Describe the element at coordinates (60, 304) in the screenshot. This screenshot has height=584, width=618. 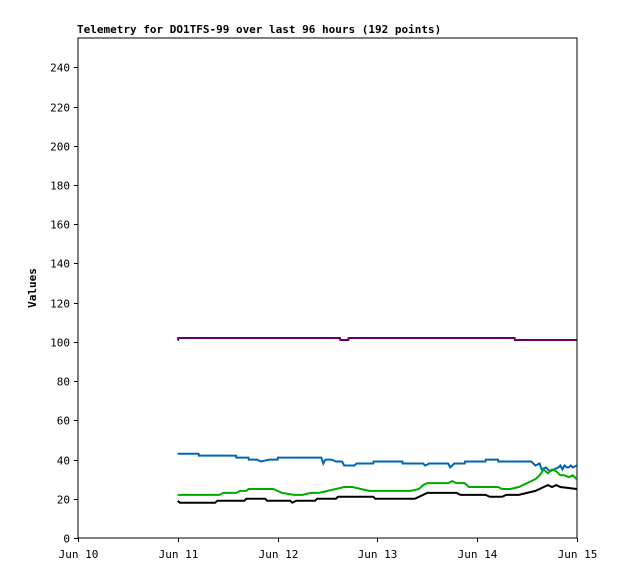
I see `y-tick-label: 120` at that location.